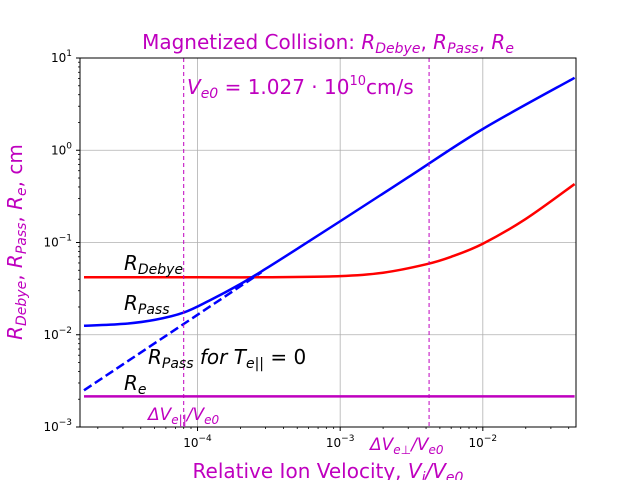 The height and width of the screenshot is (480, 640). Describe the element at coordinates (16, 242) in the screenshot. I see `y-axis-label: RDebye, RPass, Re, cm` at that location.